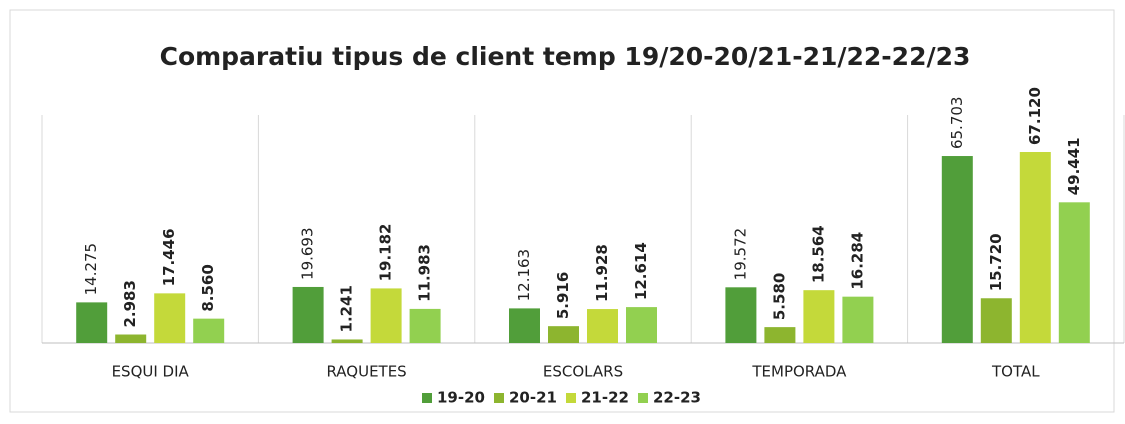  What do you see at coordinates (524, 275) in the screenshot?
I see `data-label: 12.163` at bounding box center [524, 275].